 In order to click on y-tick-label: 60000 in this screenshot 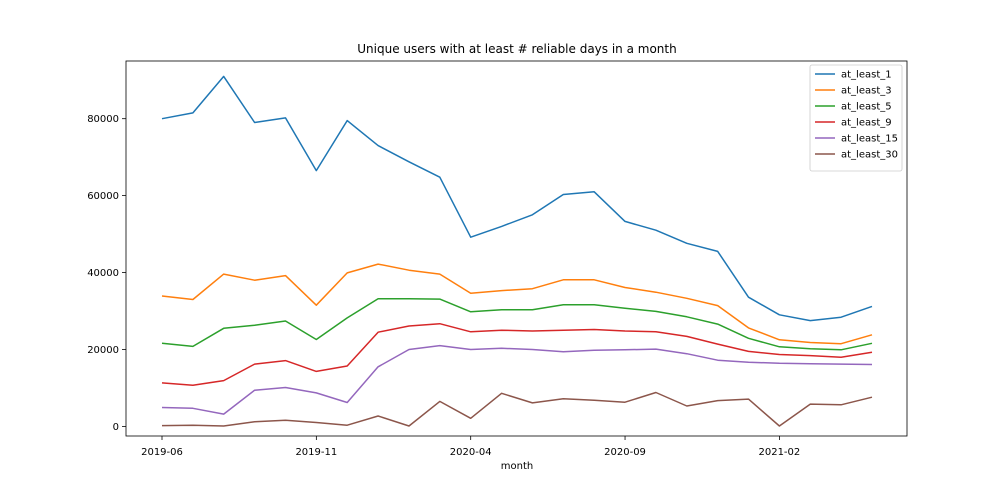, I will do `click(103, 196)`.